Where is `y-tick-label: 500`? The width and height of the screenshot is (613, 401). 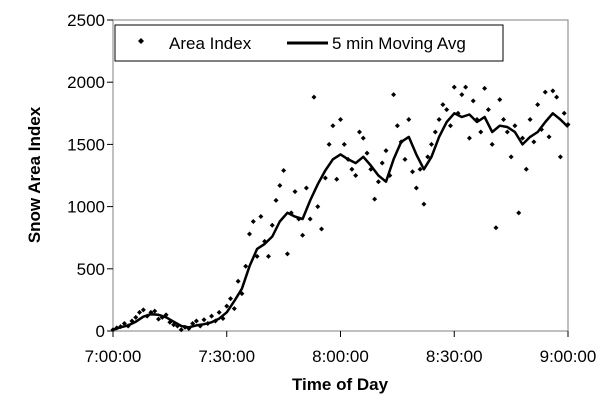
y-tick-label: 500 is located at coordinates (91, 269).